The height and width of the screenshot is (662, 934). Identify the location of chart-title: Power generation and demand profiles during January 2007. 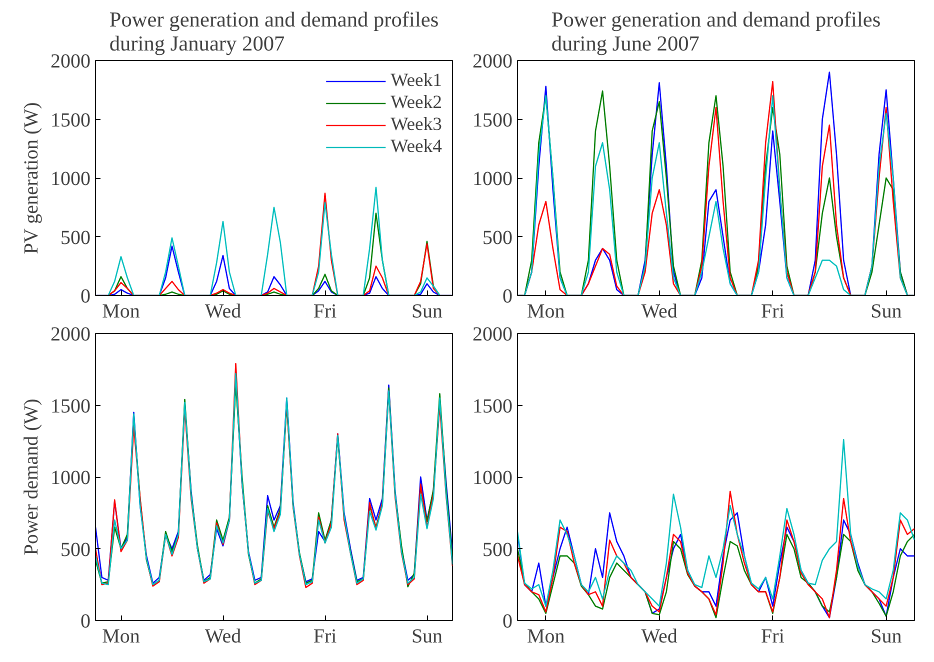
(274, 32).